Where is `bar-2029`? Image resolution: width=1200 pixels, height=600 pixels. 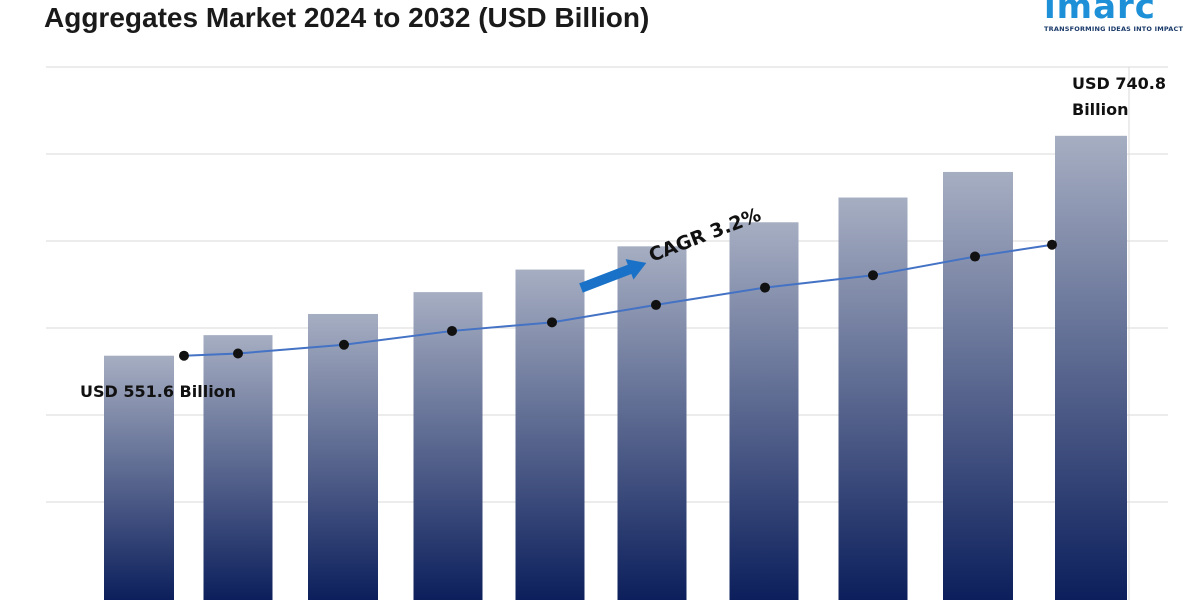 bar-2029 is located at coordinates (652, 423).